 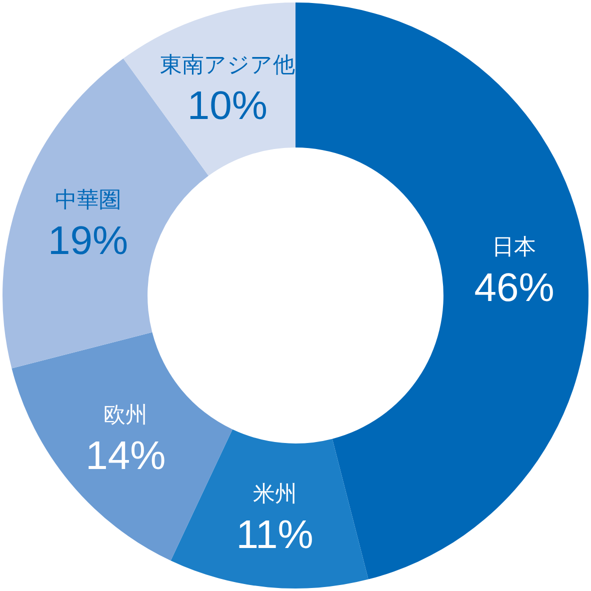 I want to click on data-label: 46%, so click(x=514, y=288).